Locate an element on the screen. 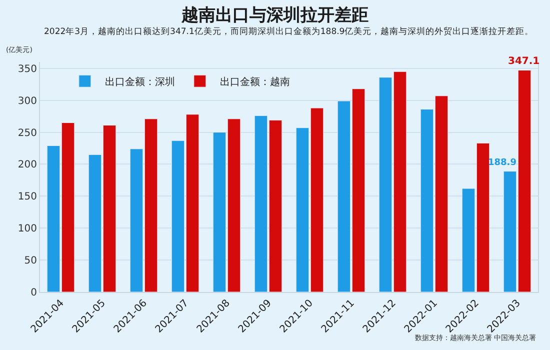 This screenshot has width=550, height=350. y-tick-label: 200 is located at coordinates (27, 165).